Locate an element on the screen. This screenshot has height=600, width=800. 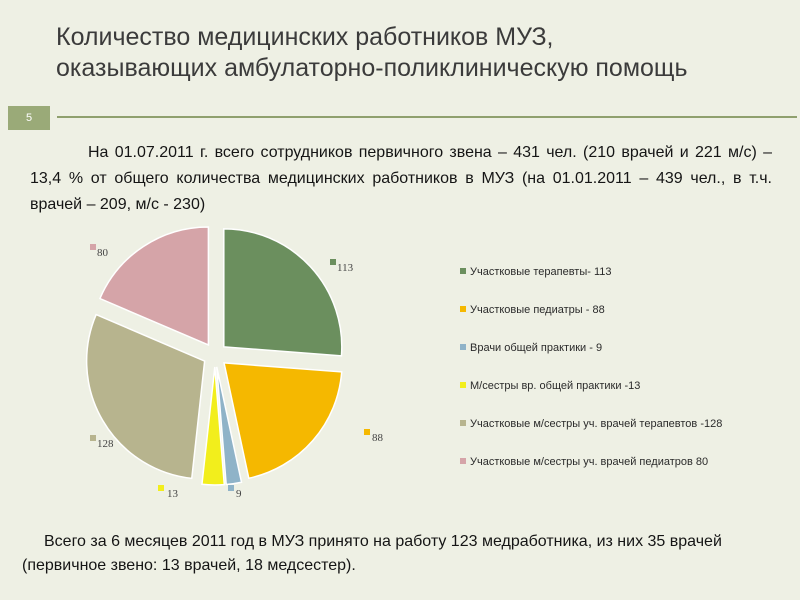
data-label: 113 is located at coordinates (345, 268).